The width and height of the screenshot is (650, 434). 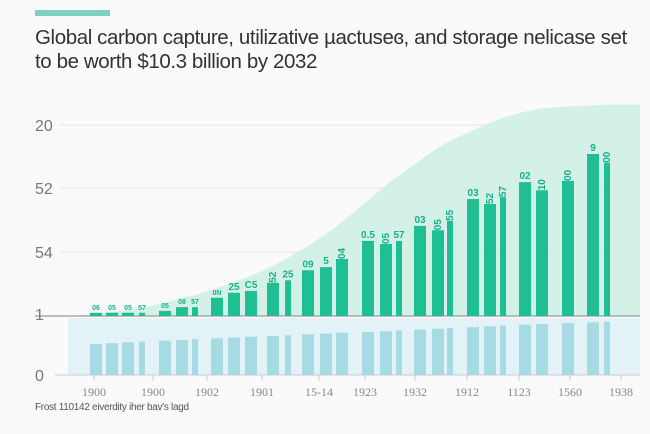 What do you see at coordinates (570, 392) in the screenshot?
I see `x-tick-label: 1560` at bounding box center [570, 392].